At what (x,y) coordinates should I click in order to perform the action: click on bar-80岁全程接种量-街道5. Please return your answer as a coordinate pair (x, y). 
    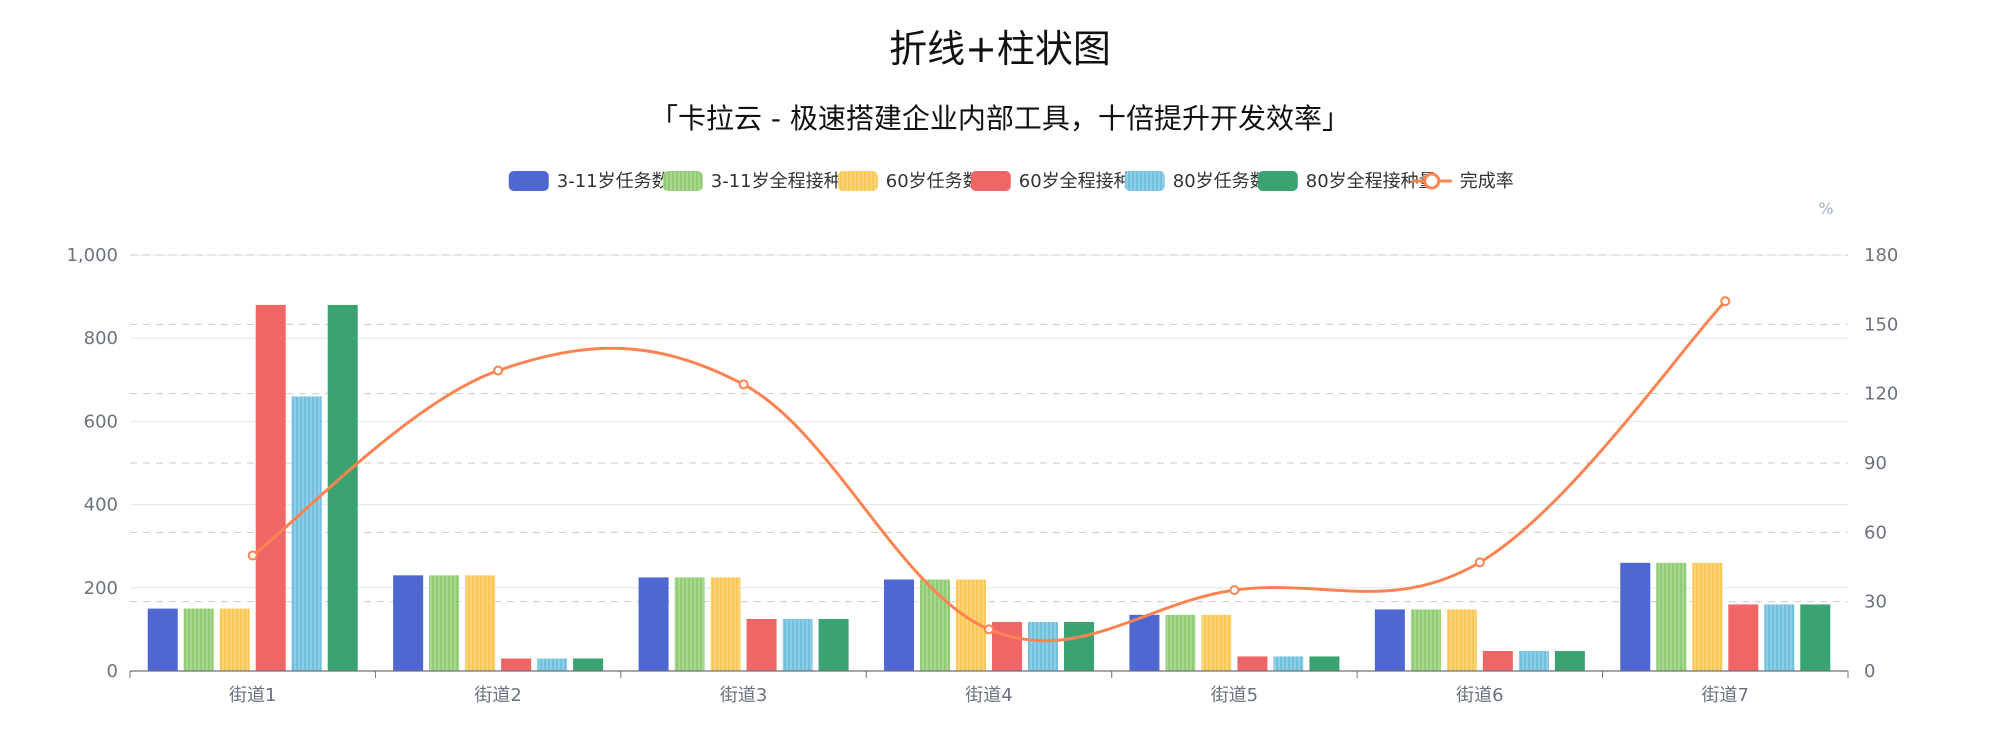
    Looking at the image, I should click on (1324, 663).